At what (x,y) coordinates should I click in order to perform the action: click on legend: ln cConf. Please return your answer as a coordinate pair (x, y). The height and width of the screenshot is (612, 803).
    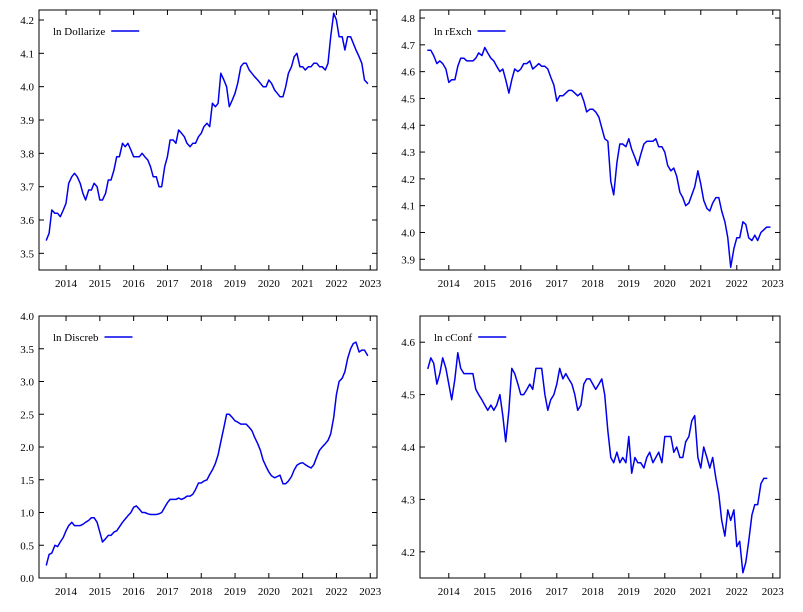
    Looking at the image, I should click on (470, 338).